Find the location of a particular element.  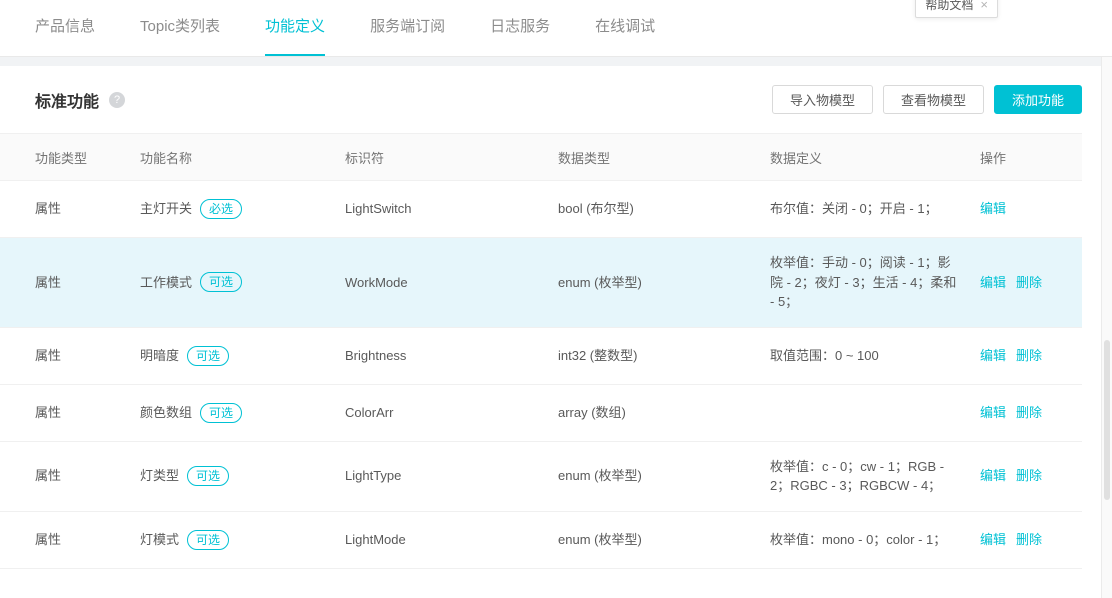

cell-data-type: bool (布尔型) is located at coordinates (596, 209).